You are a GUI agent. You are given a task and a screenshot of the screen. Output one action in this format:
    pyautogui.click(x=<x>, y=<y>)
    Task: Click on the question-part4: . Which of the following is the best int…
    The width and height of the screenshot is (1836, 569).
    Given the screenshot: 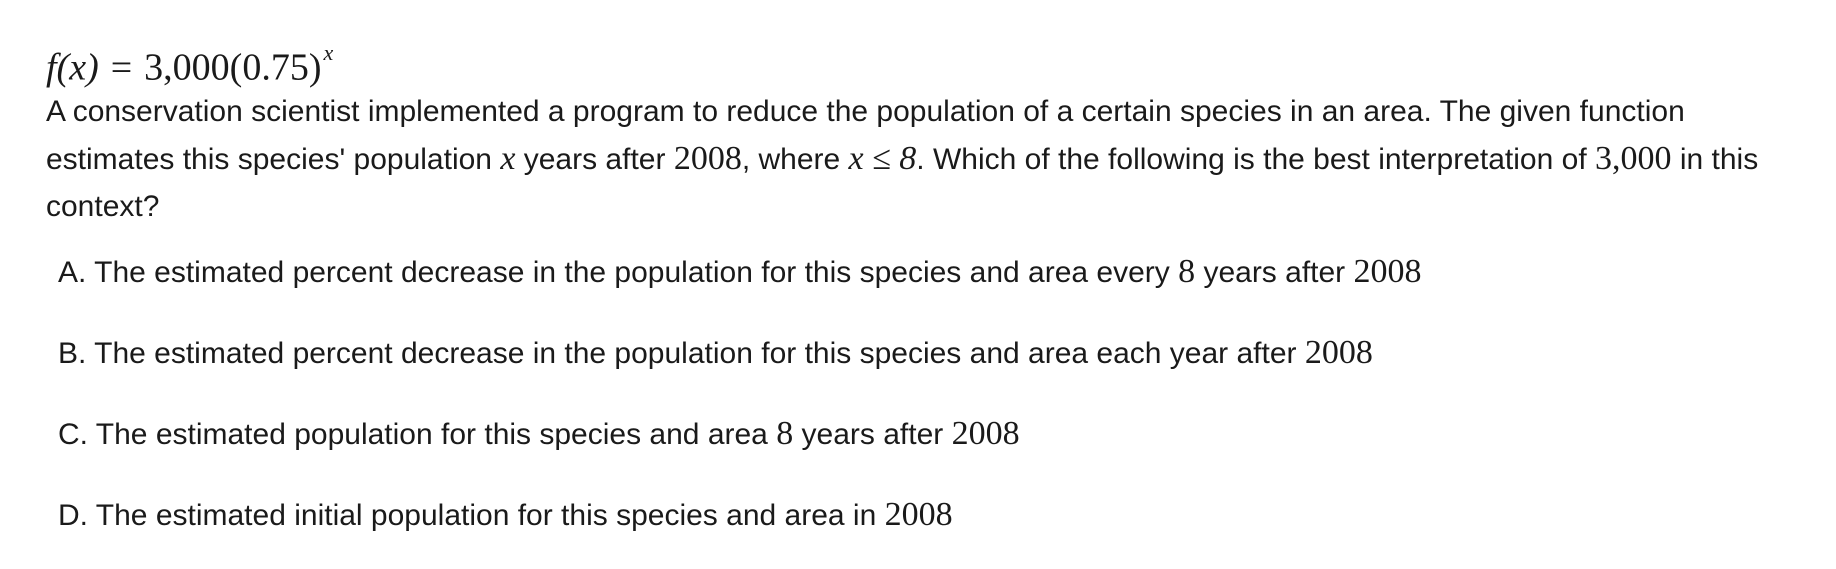 What is the action you would take?
    pyautogui.click(x=1255, y=159)
    